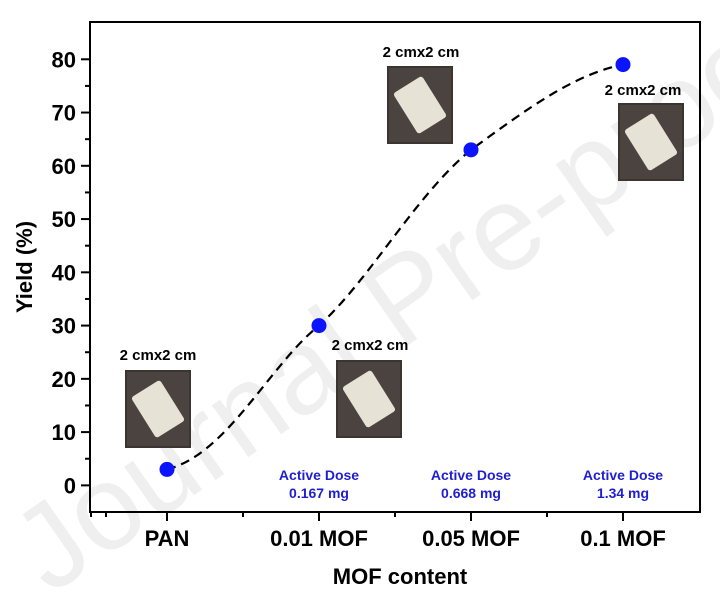 This screenshot has width=720, height=604. What do you see at coordinates (70, 485) in the screenshot?
I see `y-tick-label: 0` at bounding box center [70, 485].